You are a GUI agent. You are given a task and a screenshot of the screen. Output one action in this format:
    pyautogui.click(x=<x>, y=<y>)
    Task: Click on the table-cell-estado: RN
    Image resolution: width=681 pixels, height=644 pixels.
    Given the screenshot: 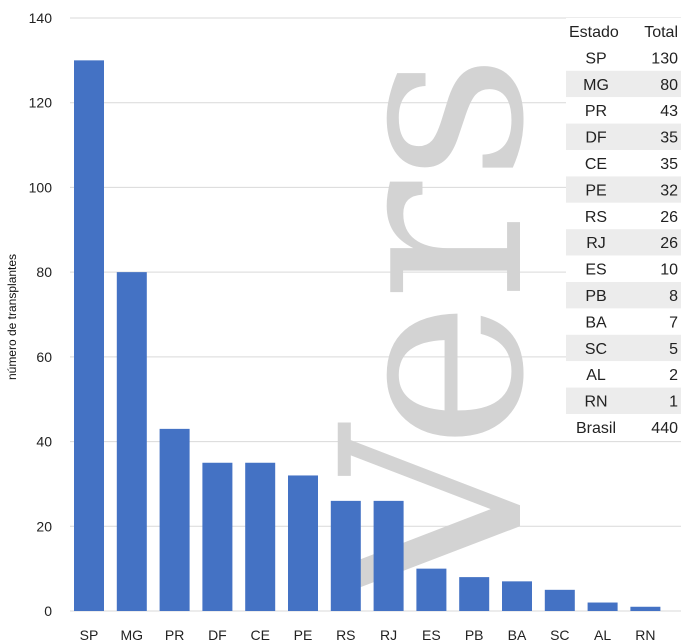 What is the action you would take?
    pyautogui.click(x=595, y=402)
    